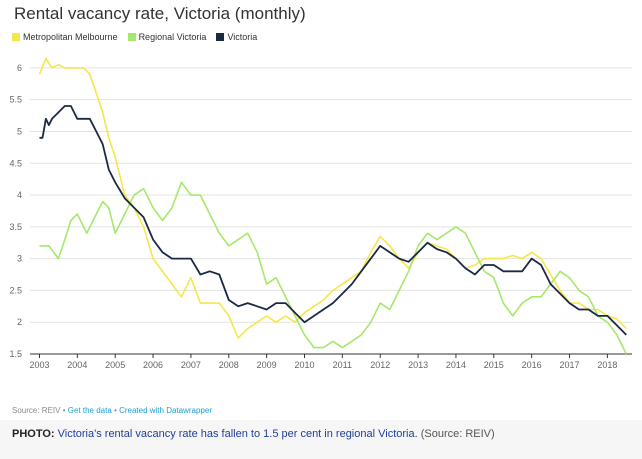 This screenshot has width=642, height=459. What do you see at coordinates (165, 410) in the screenshot?
I see `datawrapper-link: Created with Datawrapper` at bounding box center [165, 410].